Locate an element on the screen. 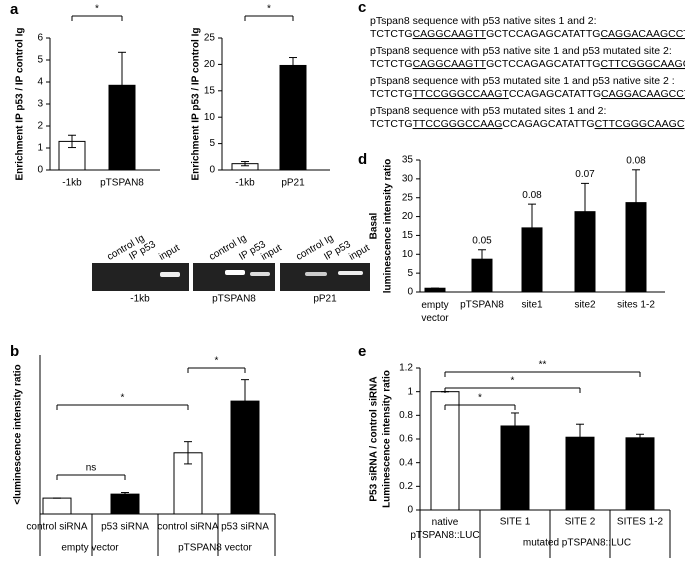  panel-label: b is located at coordinates (14, 351).